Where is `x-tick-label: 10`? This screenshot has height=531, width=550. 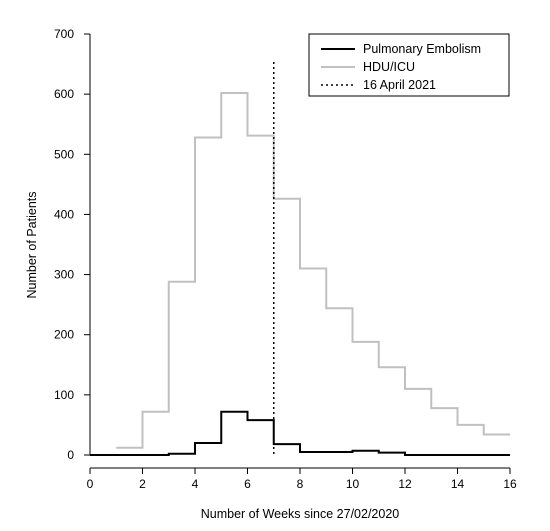 x-tick-label: 10 is located at coordinates (353, 484).